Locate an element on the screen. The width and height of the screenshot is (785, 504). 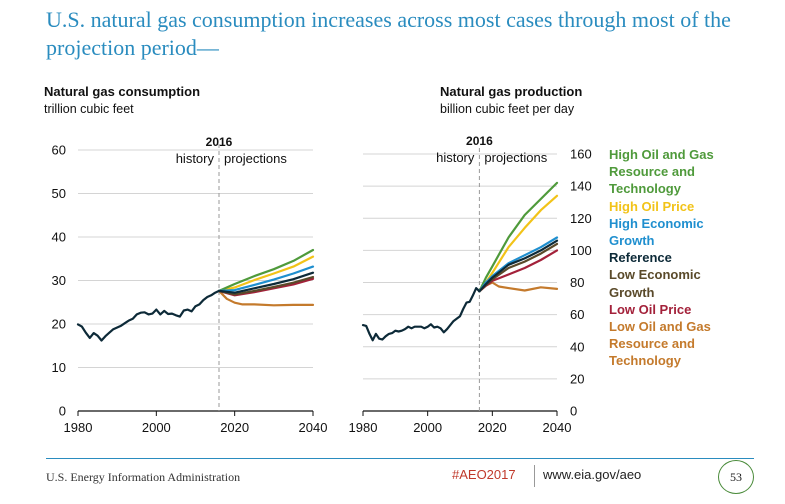
footer-separator is located at coordinates (534, 476).